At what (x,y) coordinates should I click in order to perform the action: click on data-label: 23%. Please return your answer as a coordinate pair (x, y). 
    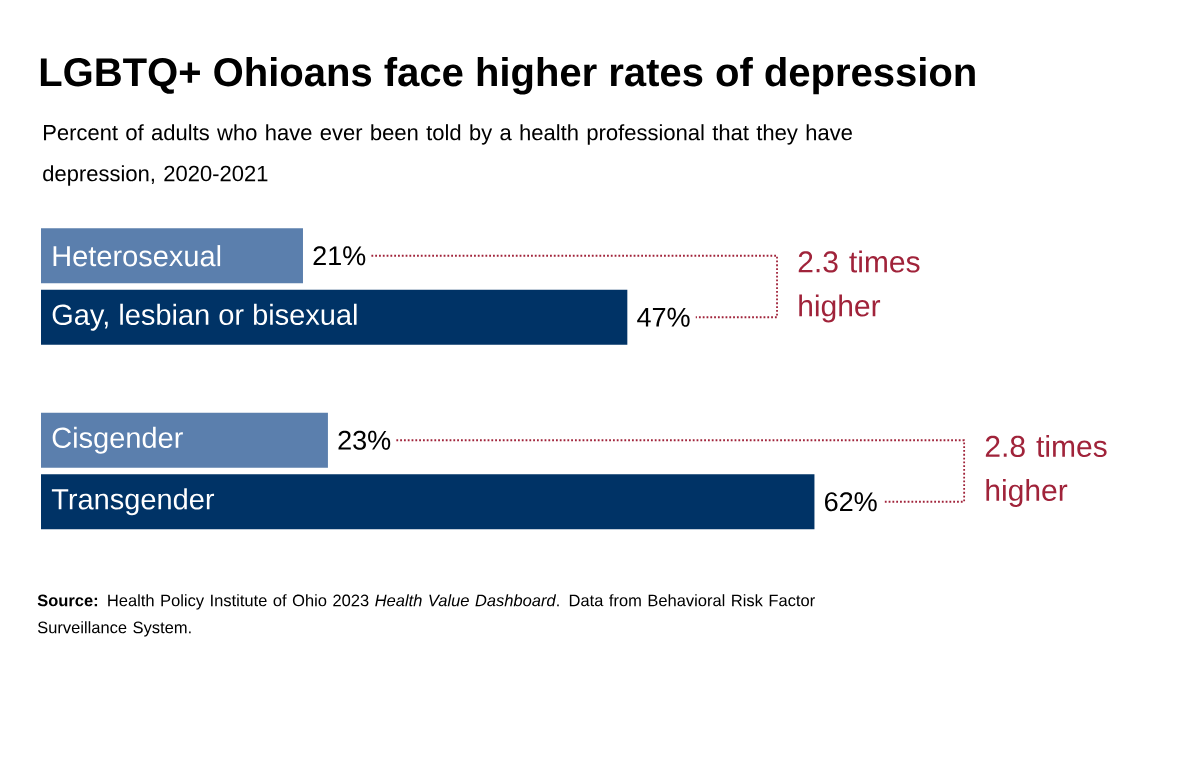
    Looking at the image, I should click on (364, 440).